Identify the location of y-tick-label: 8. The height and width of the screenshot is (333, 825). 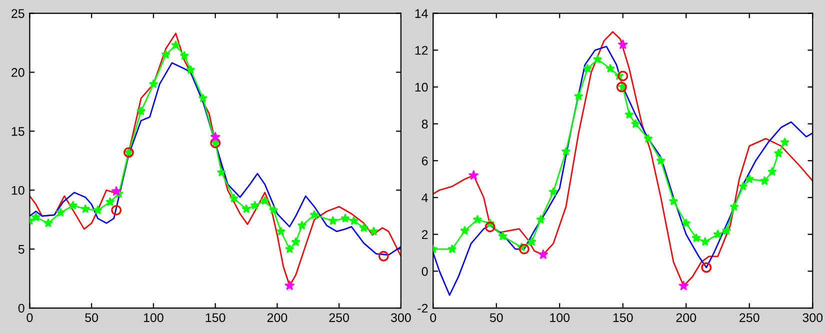
(425, 124).